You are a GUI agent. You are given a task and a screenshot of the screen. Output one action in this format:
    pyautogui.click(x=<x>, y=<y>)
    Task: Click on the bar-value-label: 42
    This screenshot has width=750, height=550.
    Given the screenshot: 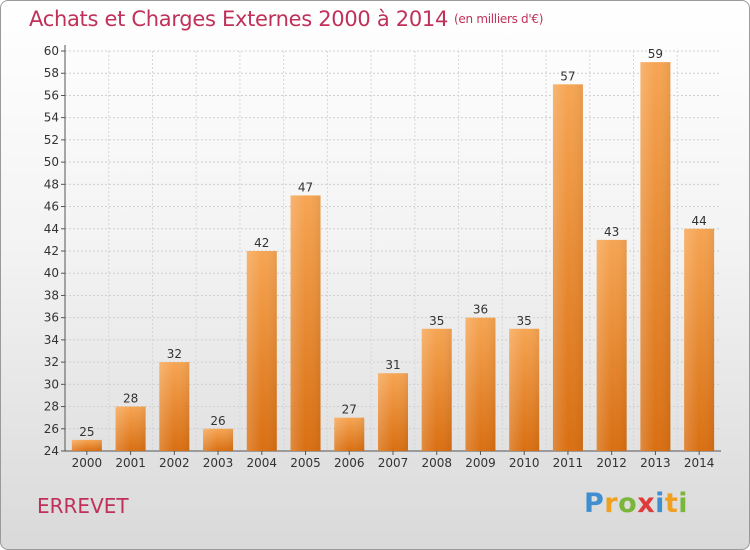 What is the action you would take?
    pyautogui.click(x=261, y=243)
    